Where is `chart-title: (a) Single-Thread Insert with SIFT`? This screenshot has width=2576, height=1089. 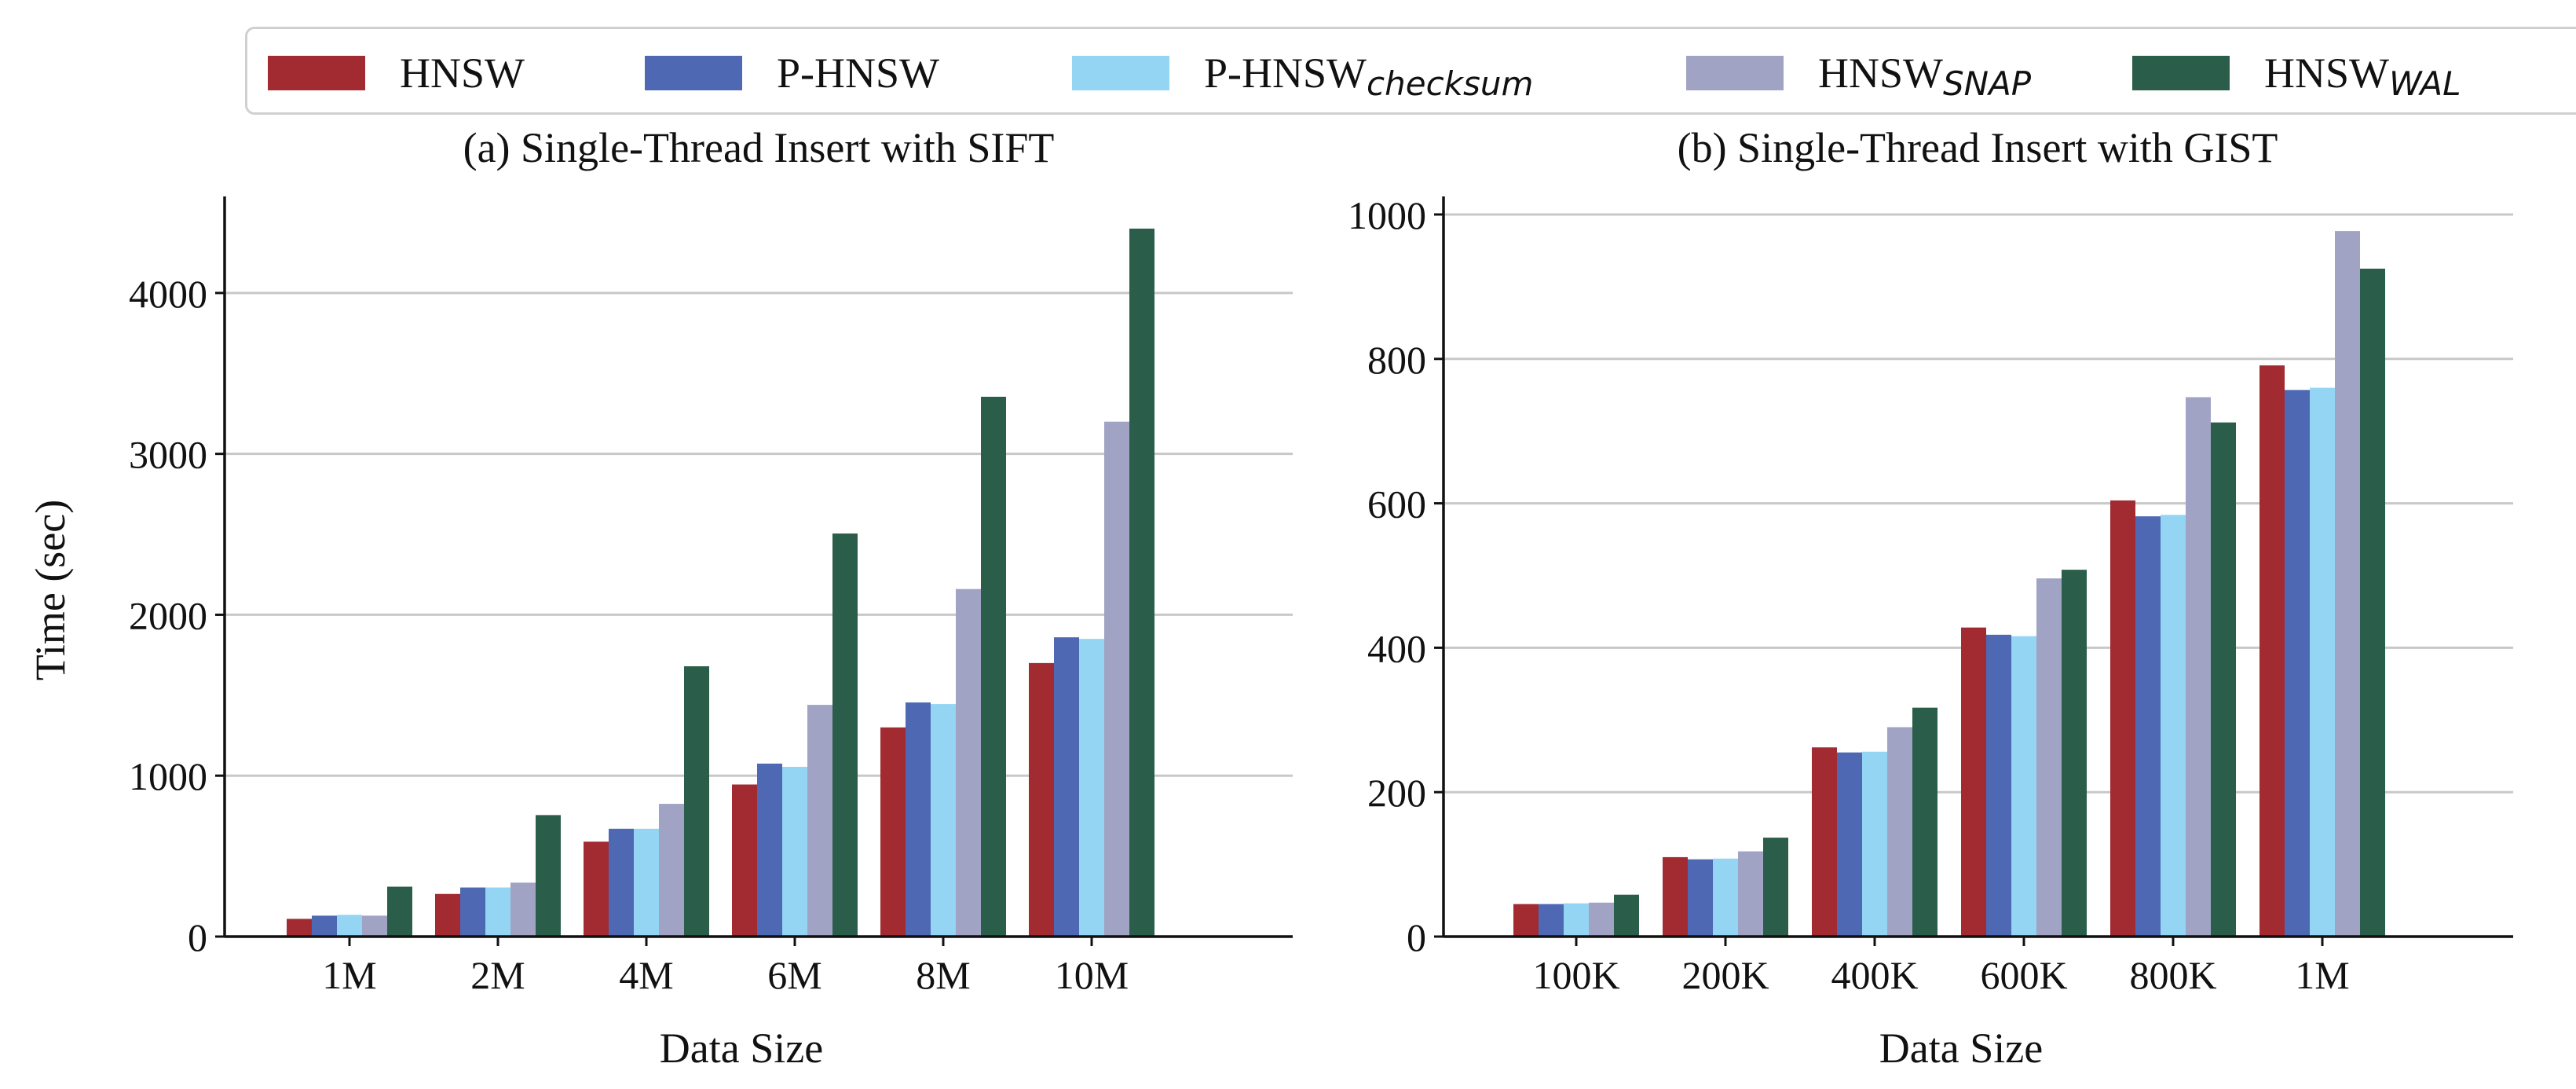 chart-title: (a) Single-Thread Insert with SIFT is located at coordinates (759, 147).